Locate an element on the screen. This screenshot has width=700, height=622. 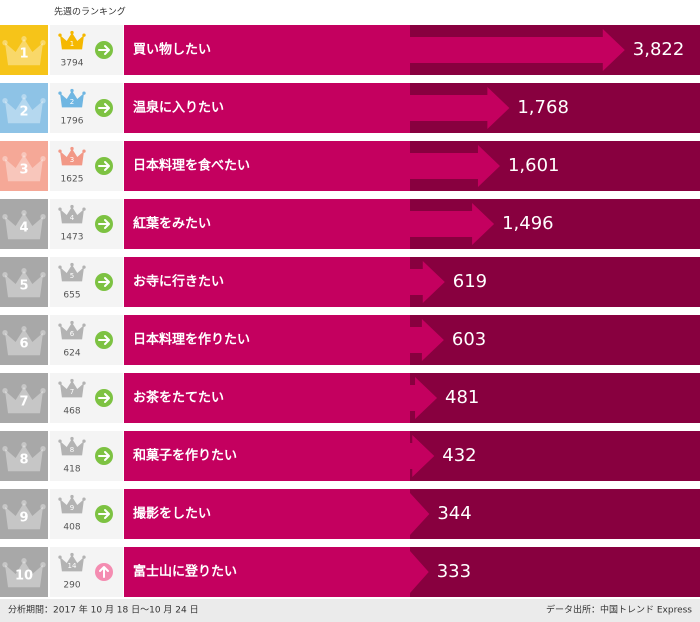
category-label: 和菓子を作りたい is located at coordinates (185, 456).